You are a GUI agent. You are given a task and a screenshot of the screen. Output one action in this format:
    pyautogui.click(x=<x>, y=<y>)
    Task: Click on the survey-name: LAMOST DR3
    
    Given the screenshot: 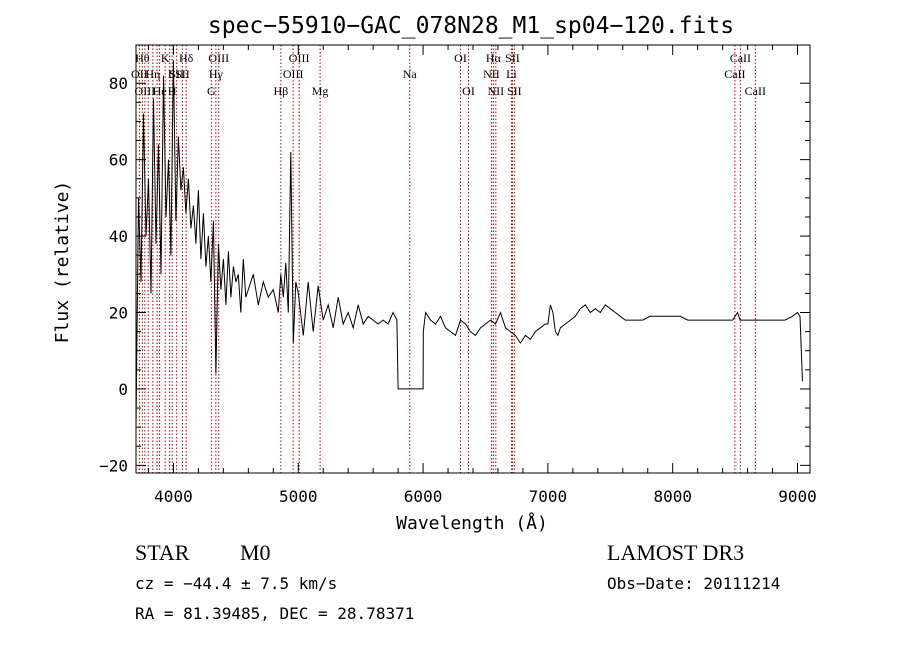 What is the action you would take?
    pyautogui.click(x=675, y=552)
    